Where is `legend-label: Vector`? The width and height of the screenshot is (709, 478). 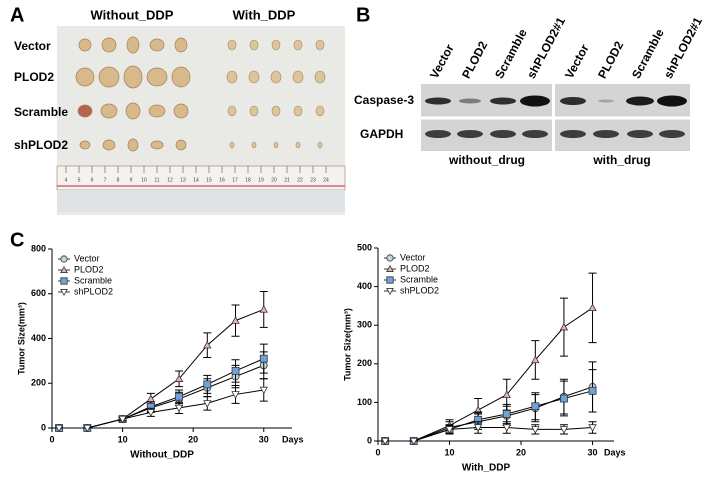
legend-label: Vector is located at coordinates (87, 258).